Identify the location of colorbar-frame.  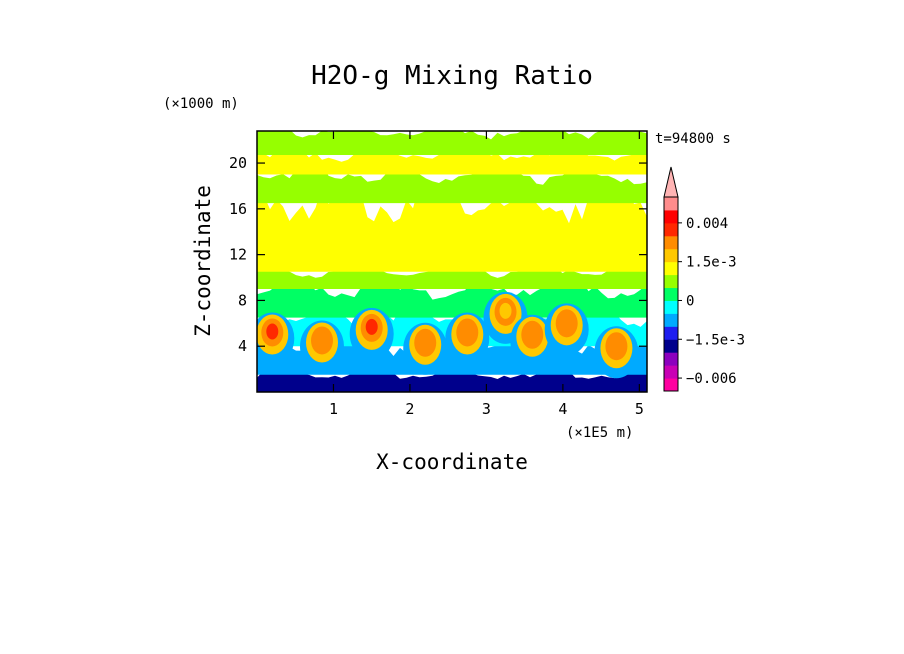
(671, 294).